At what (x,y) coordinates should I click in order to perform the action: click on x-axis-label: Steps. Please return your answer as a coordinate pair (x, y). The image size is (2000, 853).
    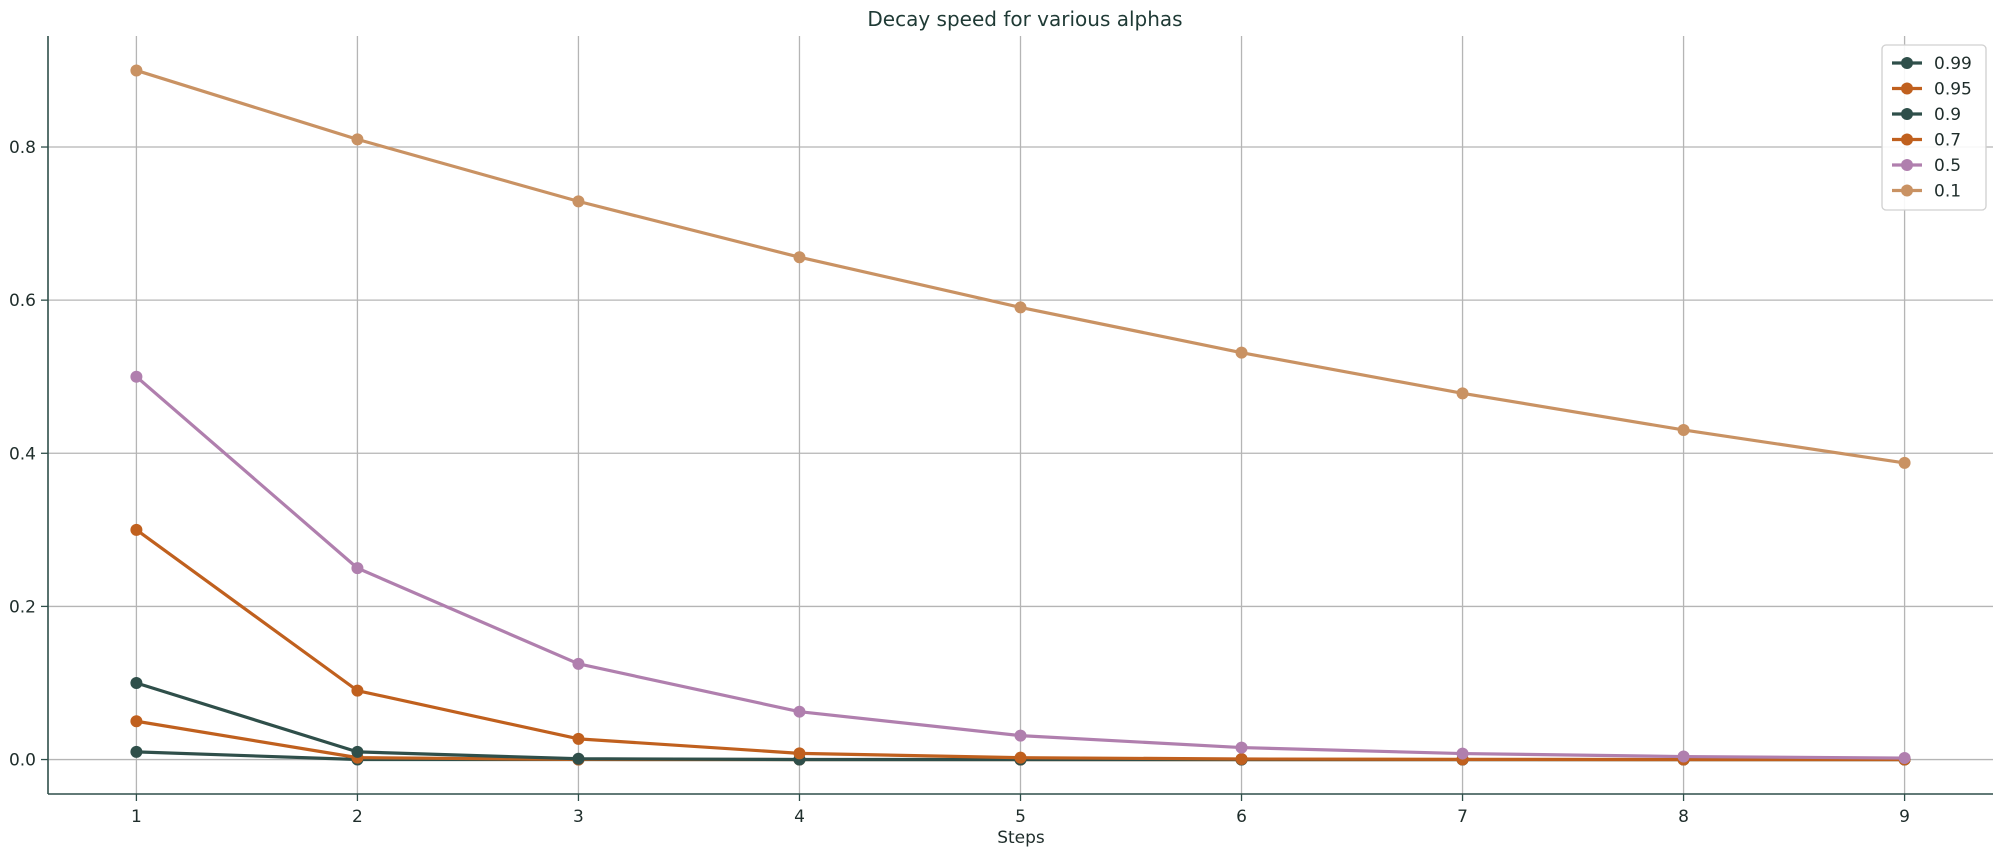
    Looking at the image, I should click on (1021, 838).